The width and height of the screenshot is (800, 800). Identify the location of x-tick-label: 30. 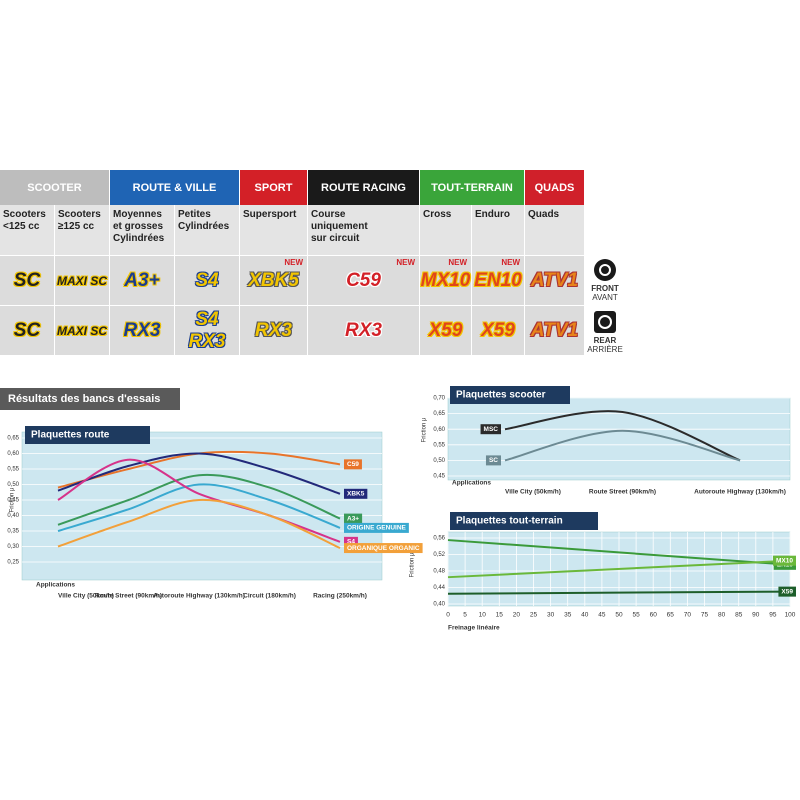
(551, 615).